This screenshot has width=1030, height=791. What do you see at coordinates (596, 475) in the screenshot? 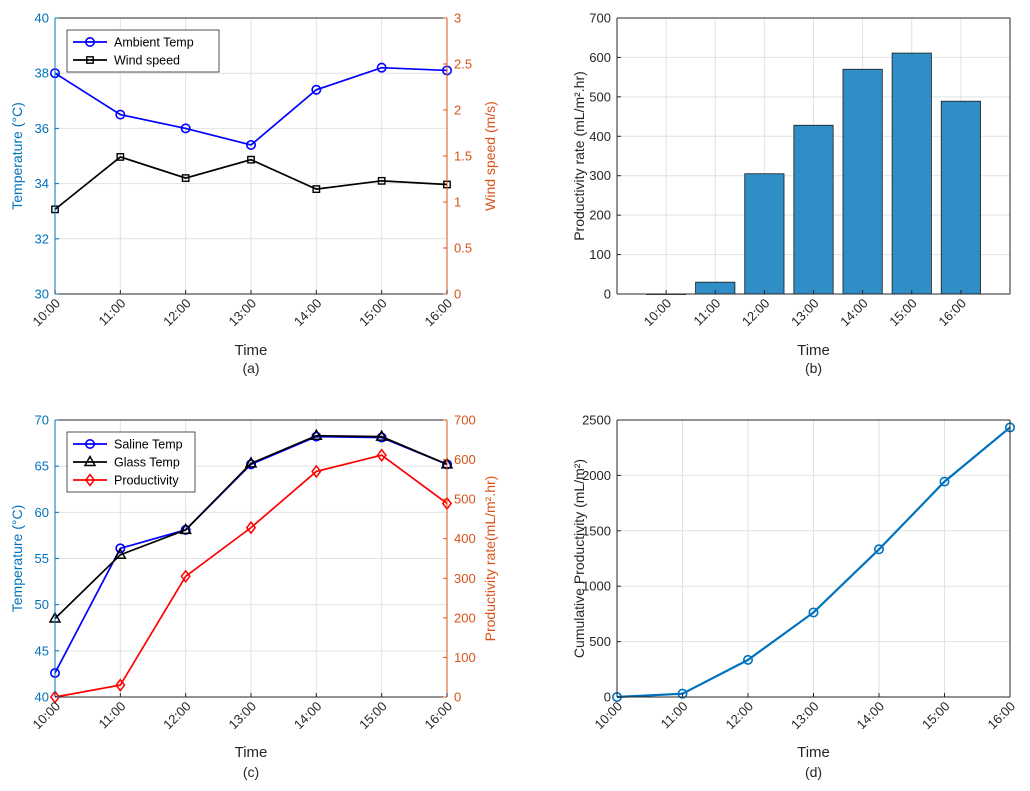
I see `y-tick-label: 2000` at bounding box center [596, 475].